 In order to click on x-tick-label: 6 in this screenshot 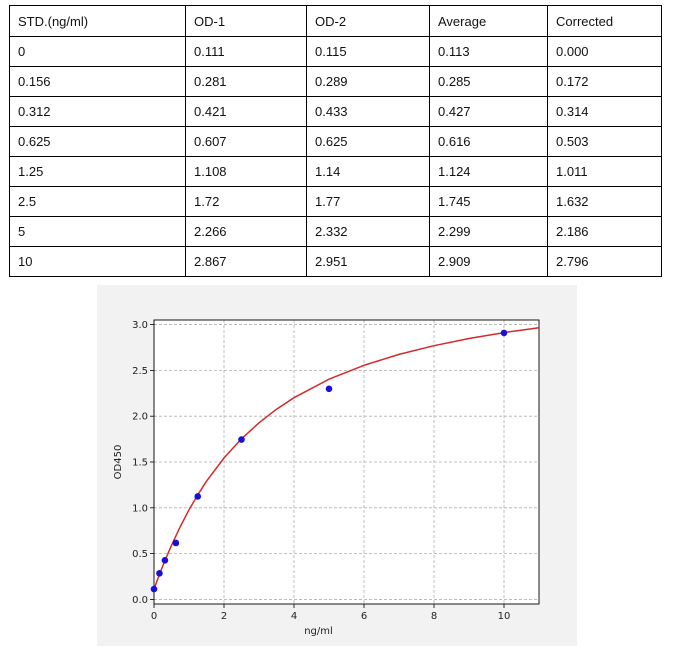, I will do `click(364, 616)`.